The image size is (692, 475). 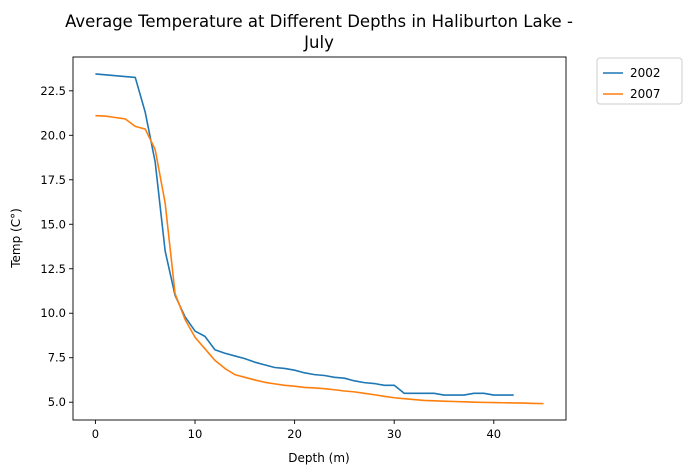 What do you see at coordinates (318, 458) in the screenshot?
I see `x-axis-label: Depth (m)` at bounding box center [318, 458].